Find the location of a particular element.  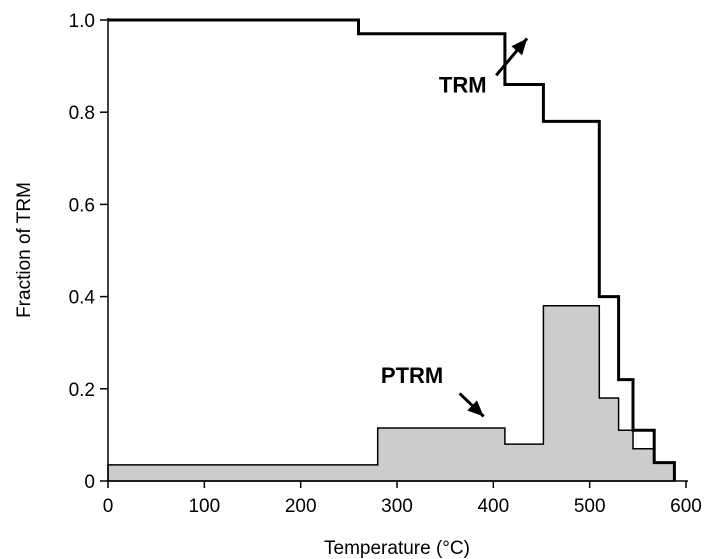

annotations: TRM PTRM is located at coordinates (455, 227).